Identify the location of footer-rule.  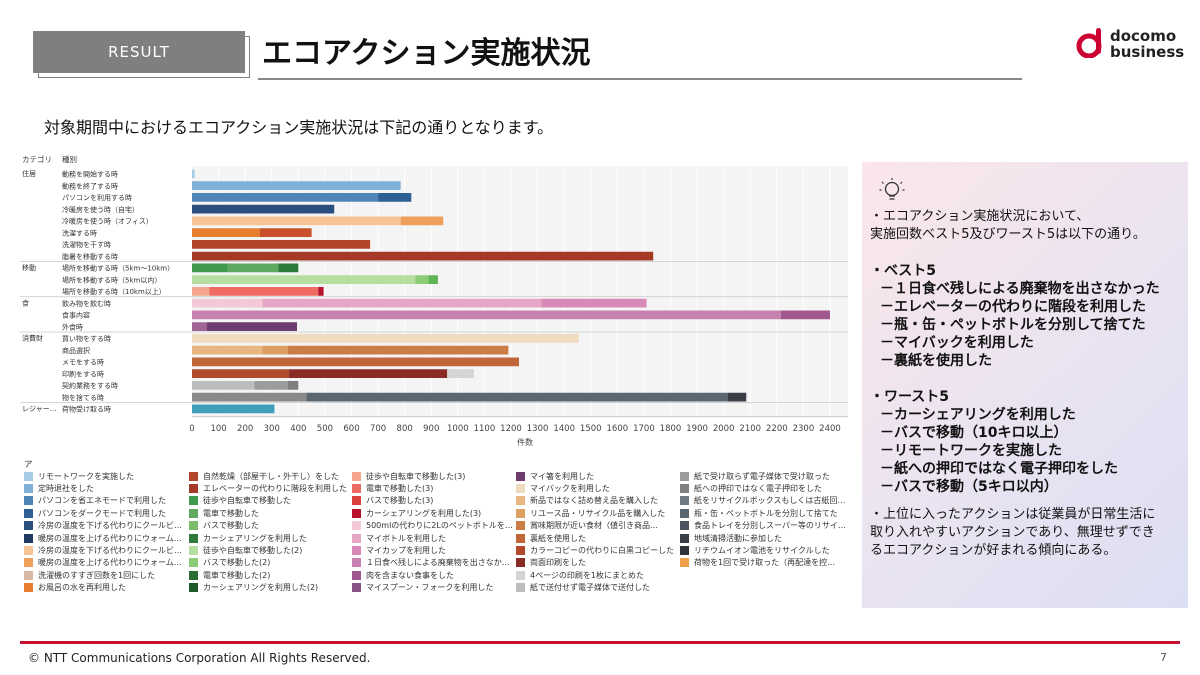
(600, 642).